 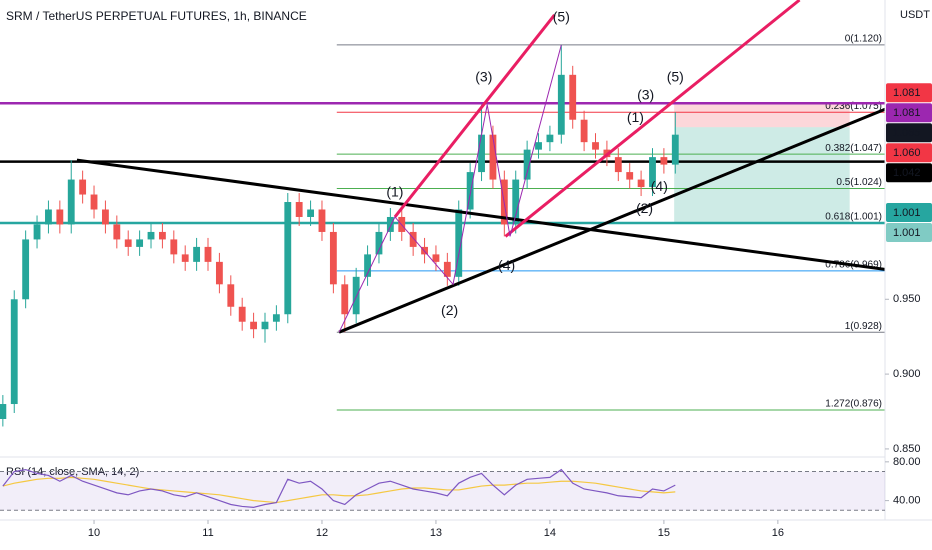 What do you see at coordinates (778, 533) in the screenshot?
I see `x-tick-label: 16` at bounding box center [778, 533].